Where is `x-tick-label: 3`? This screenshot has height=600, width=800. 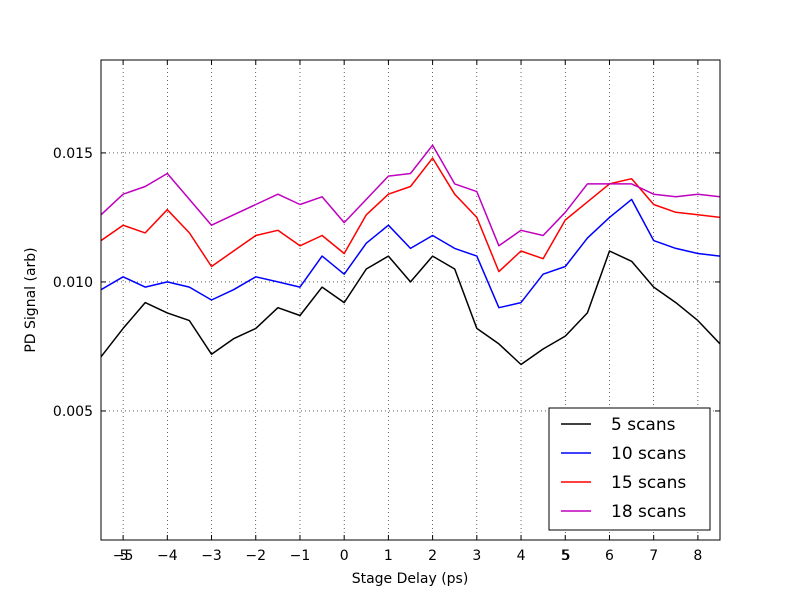 x-tick-label: 3 is located at coordinates (476, 556).